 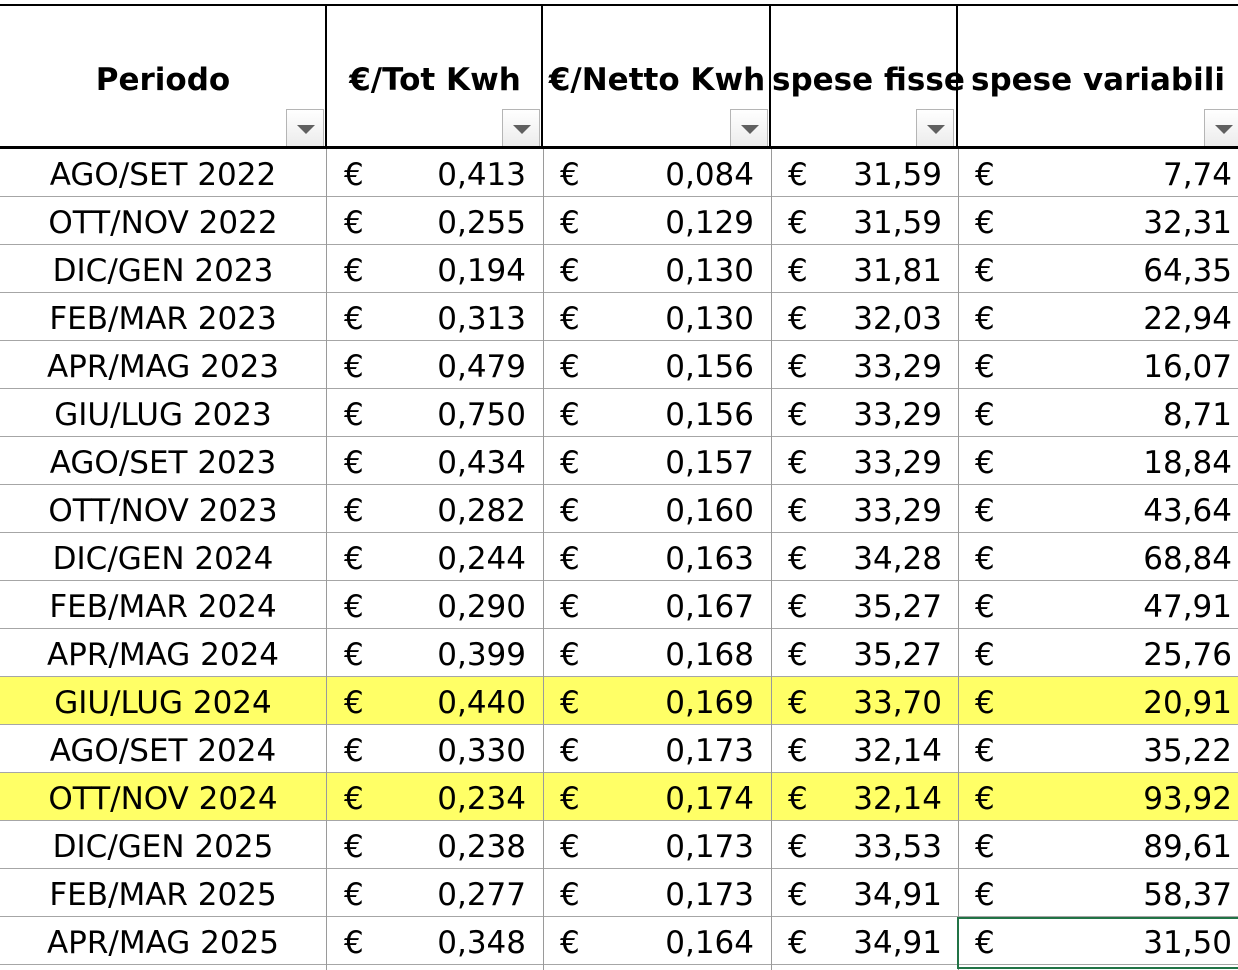 I want to click on cell-spese-variabili: 64,35, so click(x=1187, y=271).